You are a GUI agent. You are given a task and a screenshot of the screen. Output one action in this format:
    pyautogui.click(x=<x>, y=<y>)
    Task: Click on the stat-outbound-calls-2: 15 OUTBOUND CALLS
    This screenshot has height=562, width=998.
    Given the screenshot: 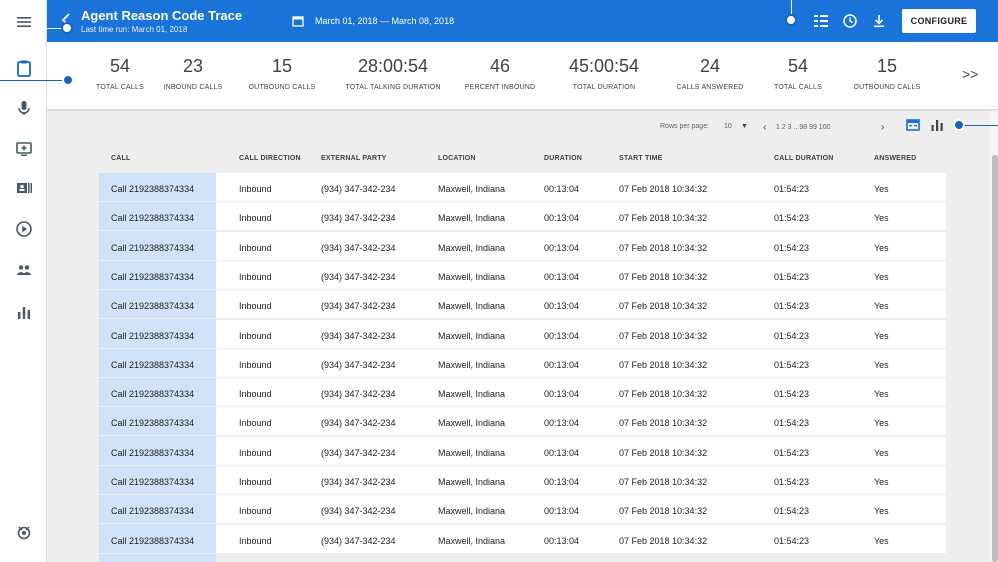 What is the action you would take?
    pyautogui.click(x=887, y=73)
    